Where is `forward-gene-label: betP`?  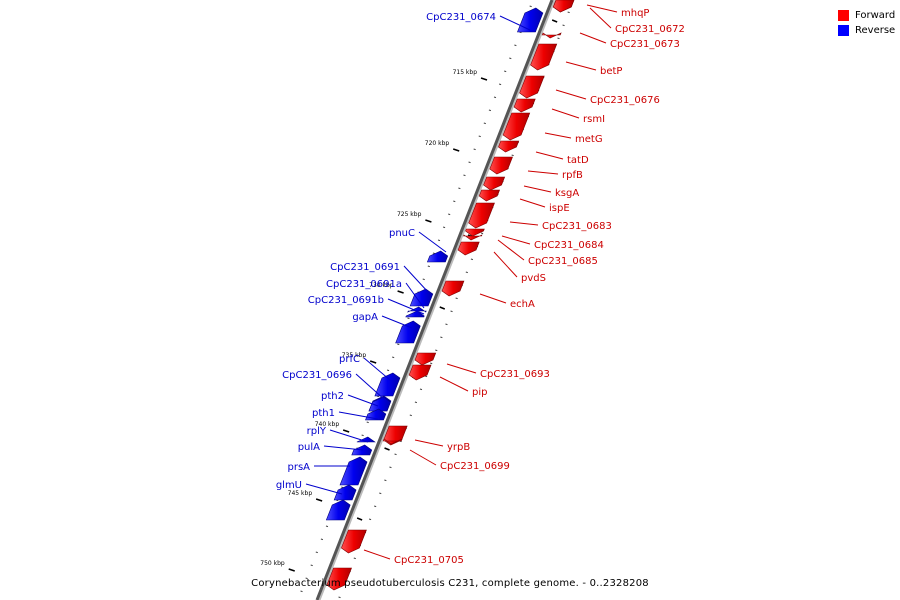 forward-gene-label: betP is located at coordinates (611, 71).